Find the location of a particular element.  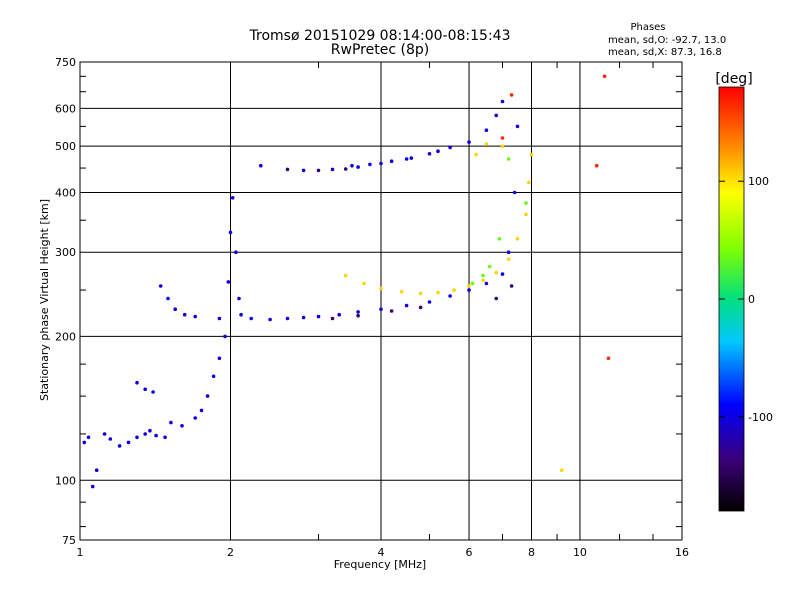

y-tick-label: 500 is located at coordinates (65, 146).